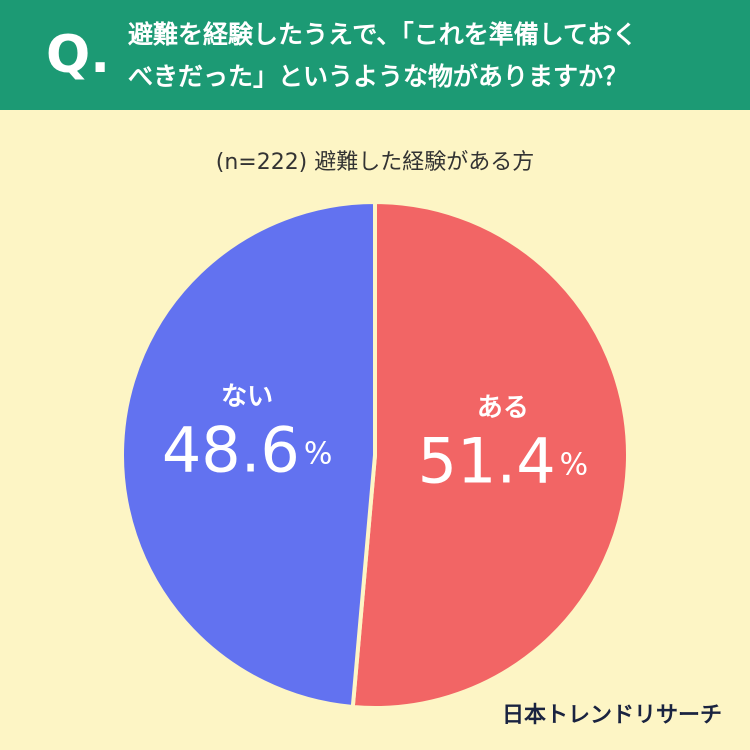  Describe the element at coordinates (375, 55) in the screenshot. I see `header` at that location.